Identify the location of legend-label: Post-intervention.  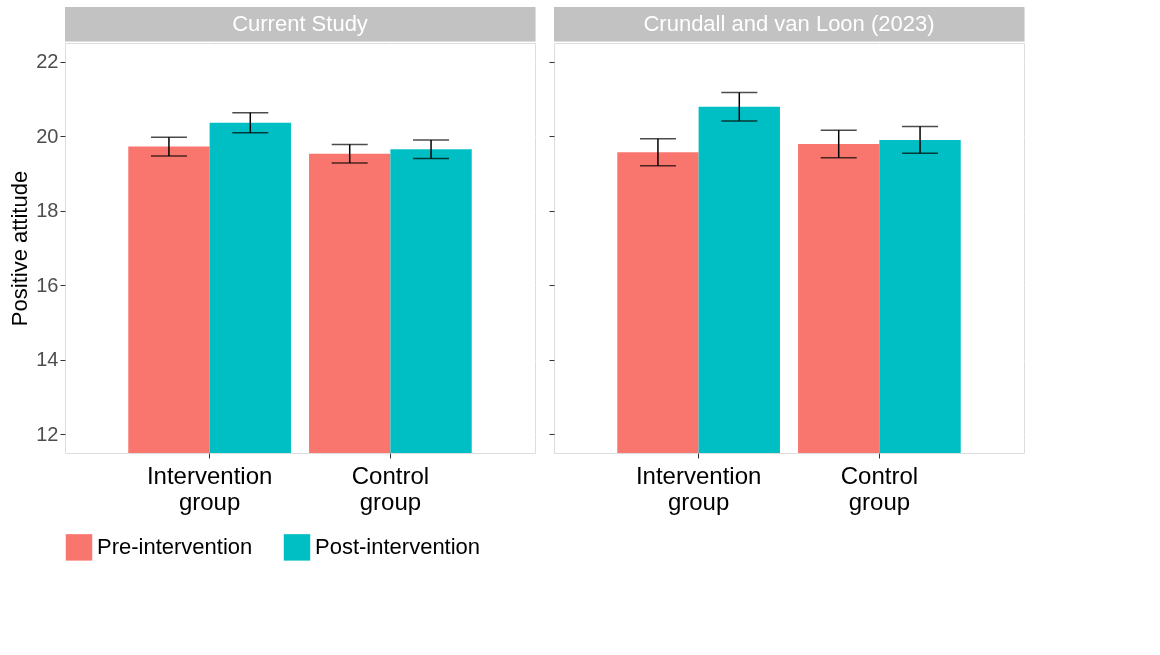
(398, 547).